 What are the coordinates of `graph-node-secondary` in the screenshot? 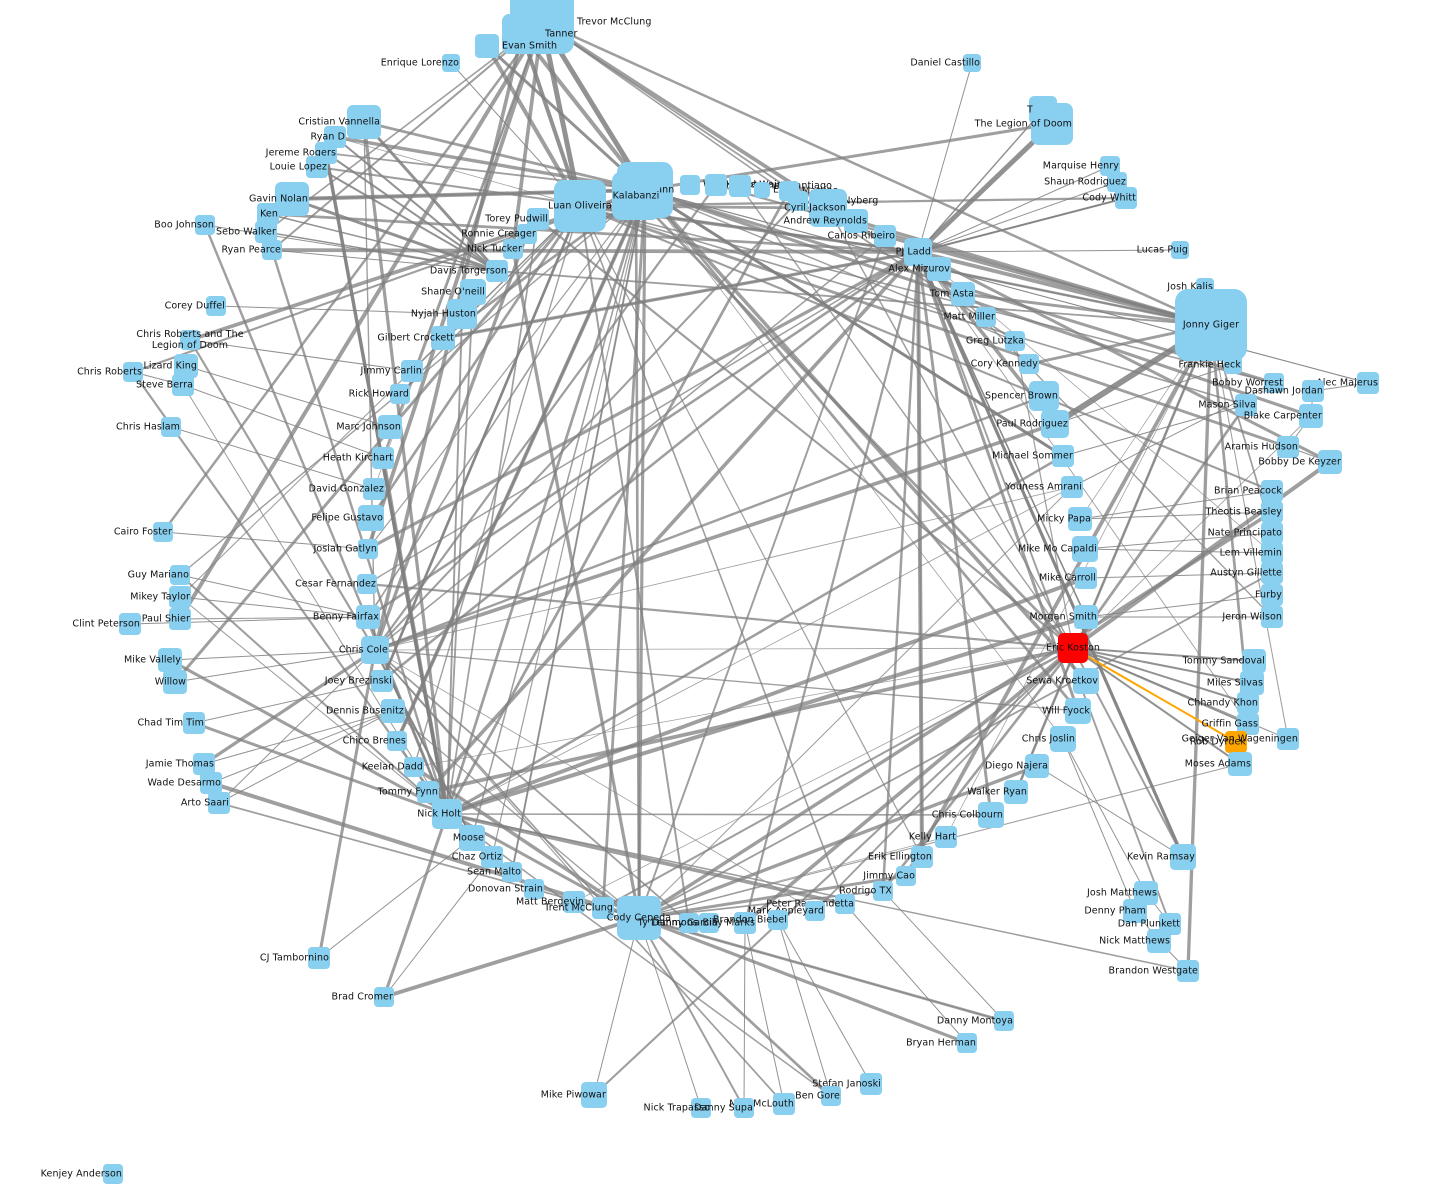 It's located at (1236, 742).